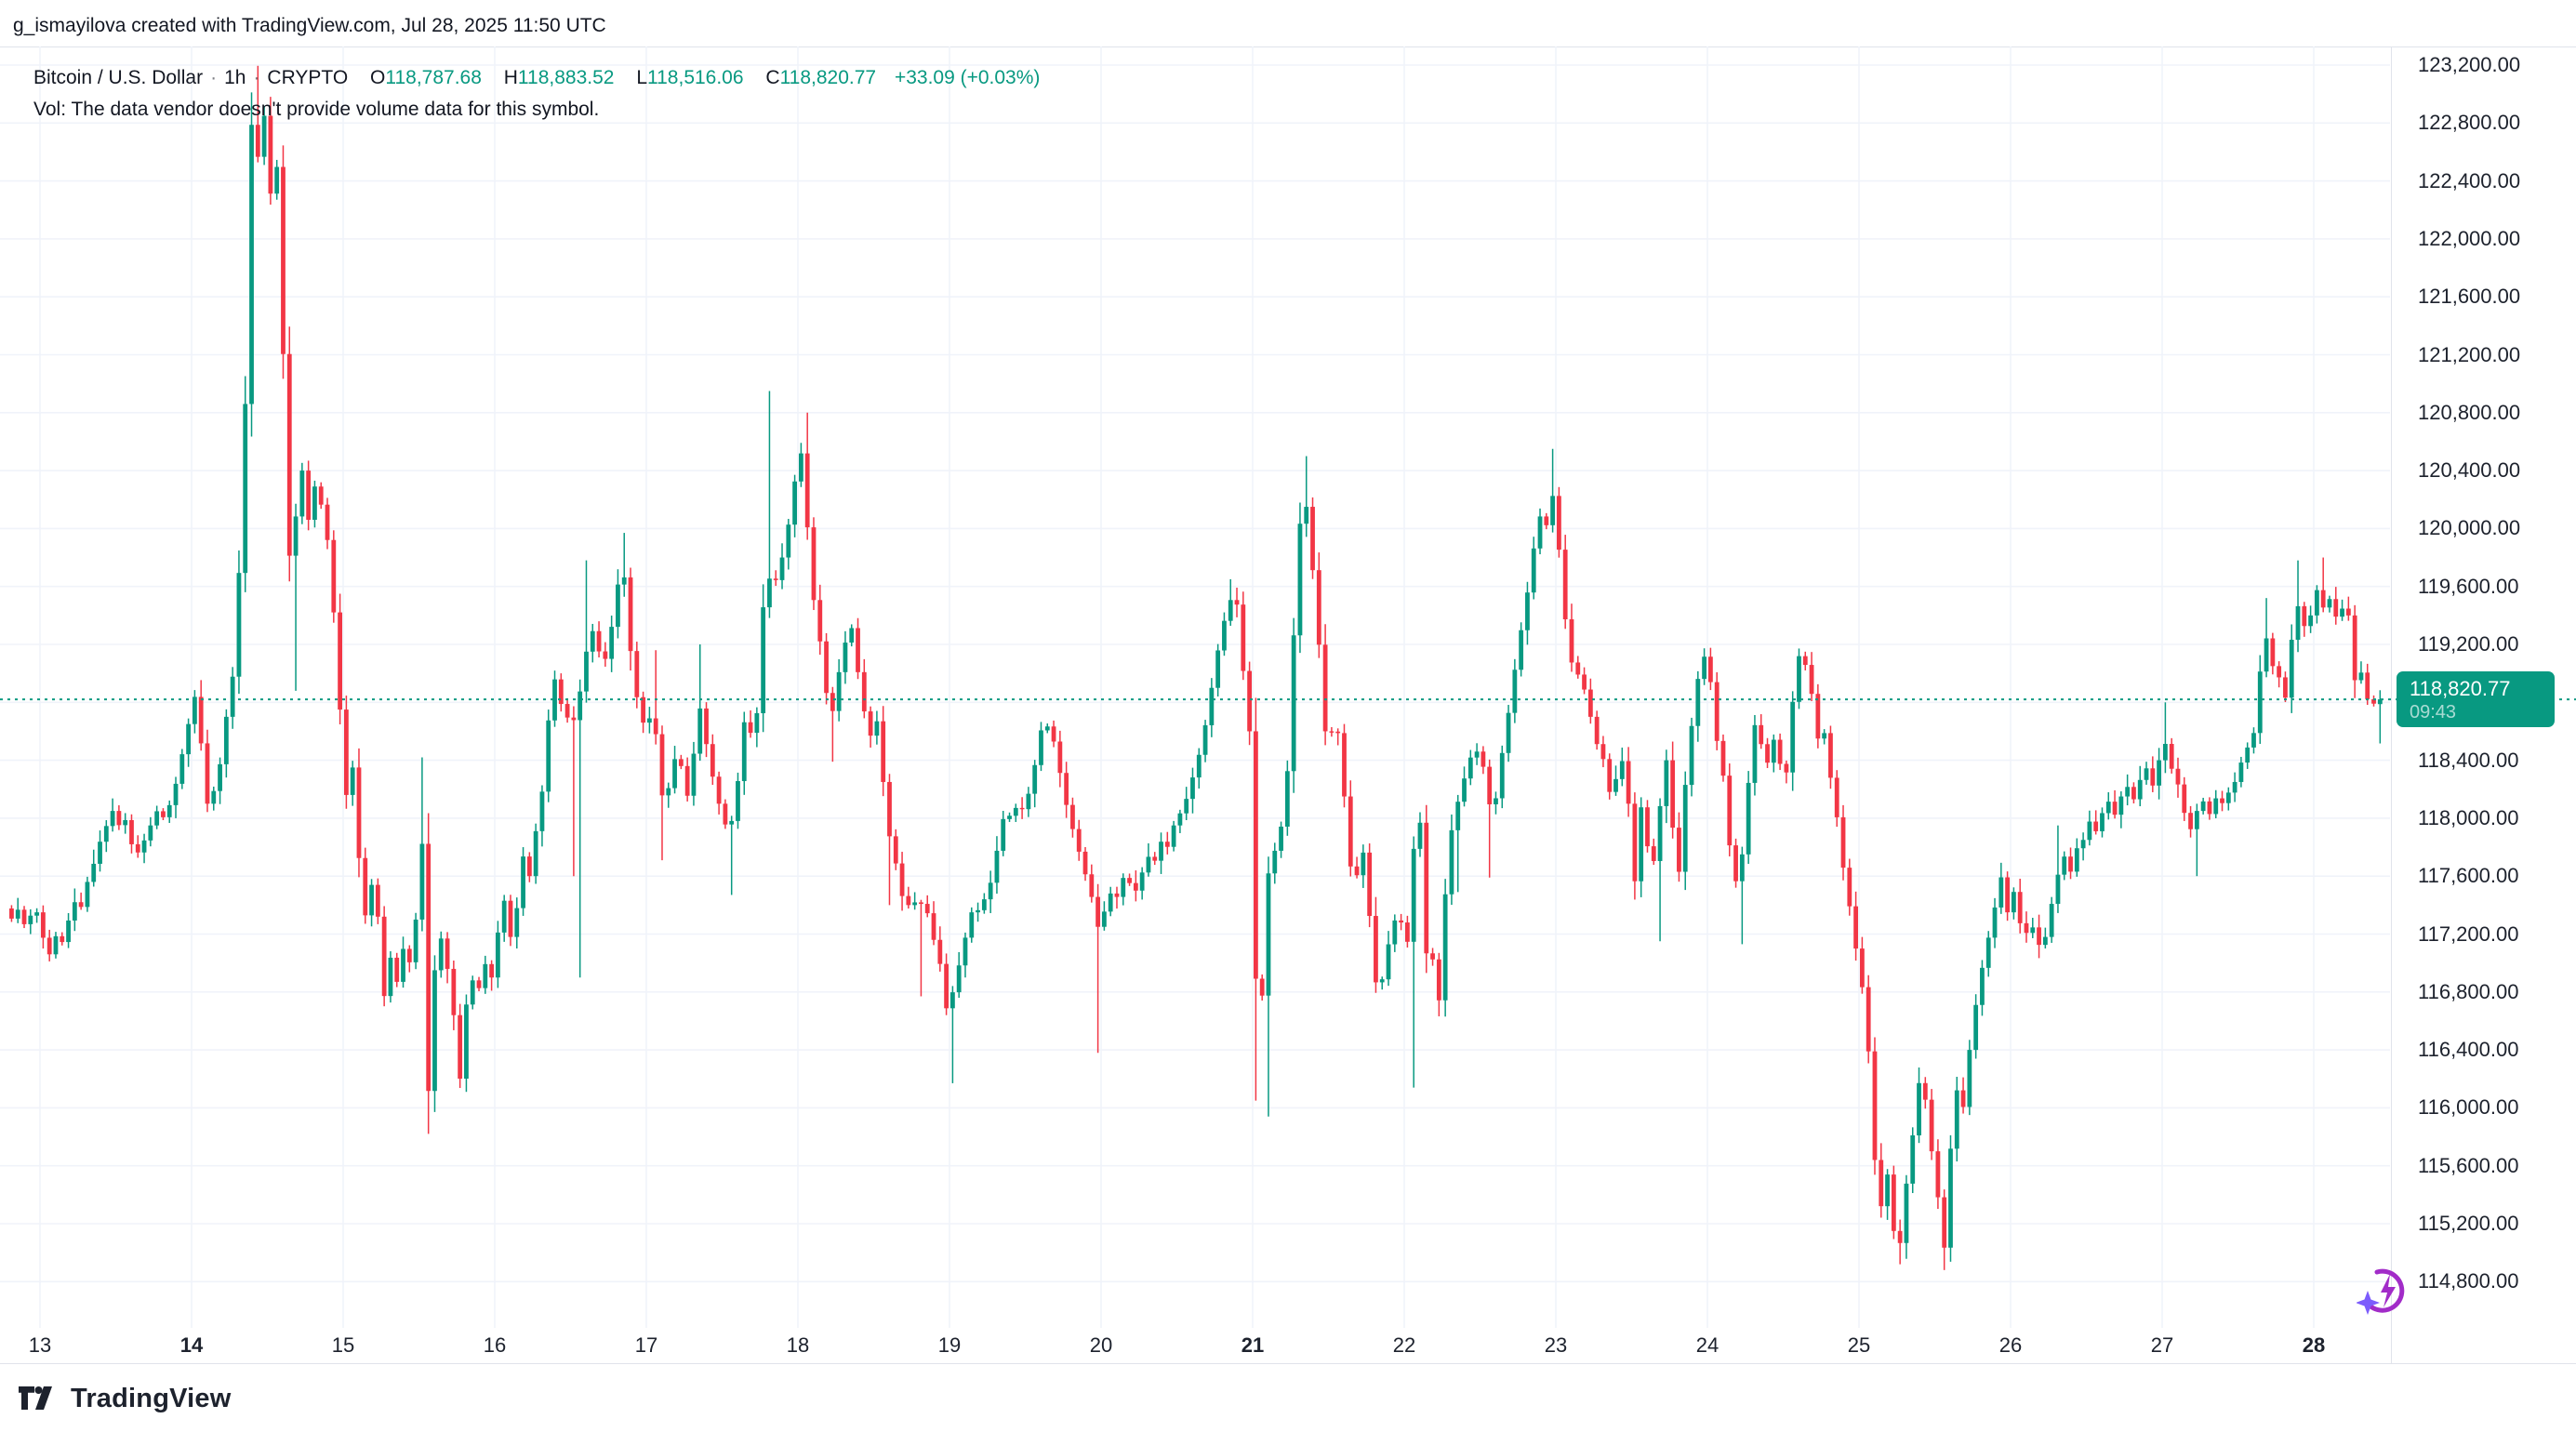 This screenshot has width=2576, height=1432. What do you see at coordinates (2468, 934) in the screenshot?
I see `price-axis-label: 117,200.00` at bounding box center [2468, 934].